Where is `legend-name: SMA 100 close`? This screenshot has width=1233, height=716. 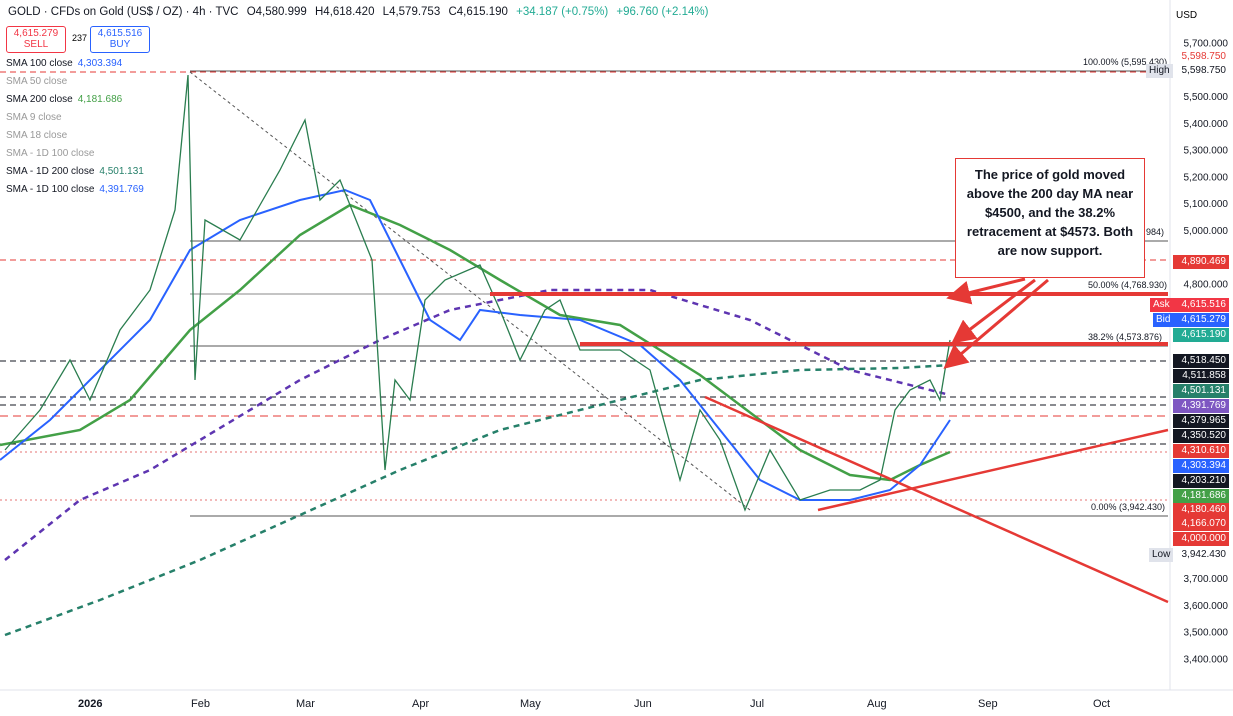 legend-name: SMA 100 close is located at coordinates (39, 63).